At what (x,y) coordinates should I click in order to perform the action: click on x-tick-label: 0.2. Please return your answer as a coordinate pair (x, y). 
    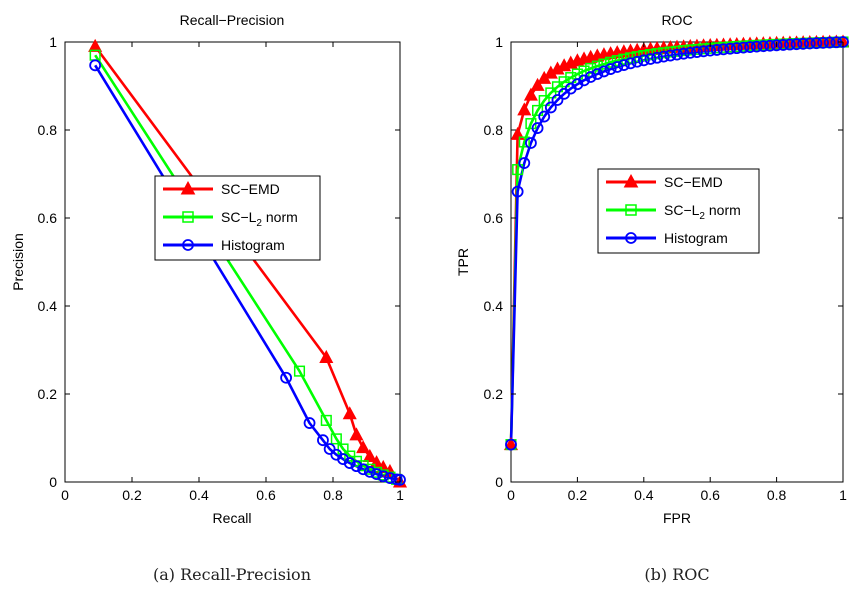
    Looking at the image, I should click on (132, 495).